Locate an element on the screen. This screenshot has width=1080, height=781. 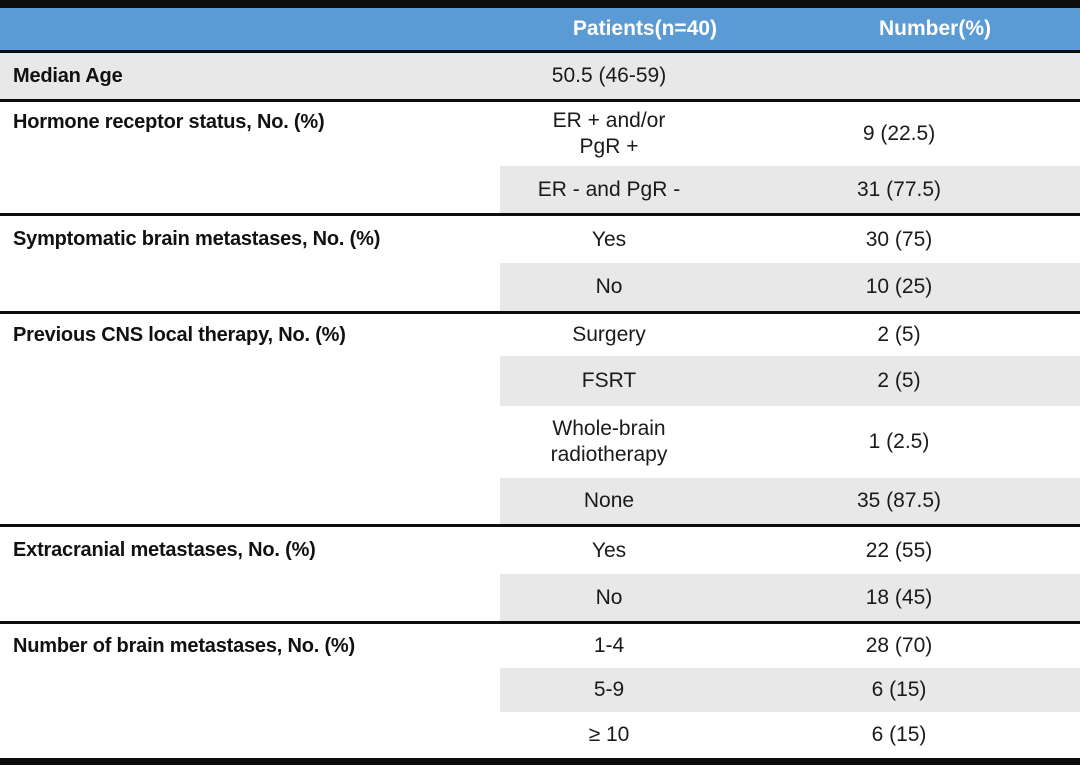
table-row: FSRT 2 (5) is located at coordinates (540, 381).